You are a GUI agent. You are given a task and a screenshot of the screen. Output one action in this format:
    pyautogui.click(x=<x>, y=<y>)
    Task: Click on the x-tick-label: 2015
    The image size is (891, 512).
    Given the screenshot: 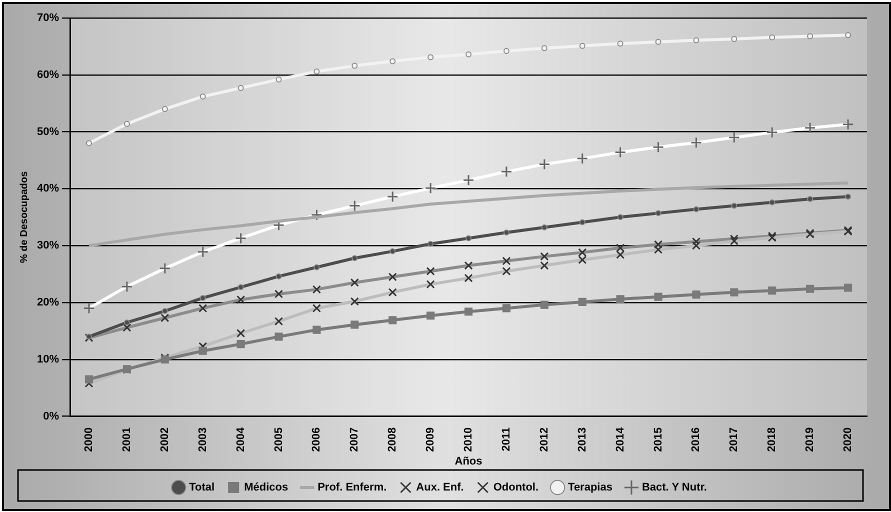 What is the action you would take?
    pyautogui.click(x=658, y=439)
    